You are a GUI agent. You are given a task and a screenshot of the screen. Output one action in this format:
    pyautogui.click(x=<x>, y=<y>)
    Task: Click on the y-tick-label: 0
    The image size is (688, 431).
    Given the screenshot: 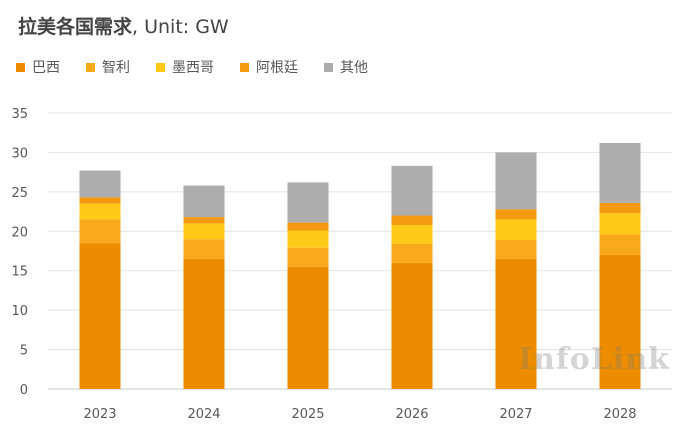 What is the action you would take?
    pyautogui.click(x=24, y=390)
    